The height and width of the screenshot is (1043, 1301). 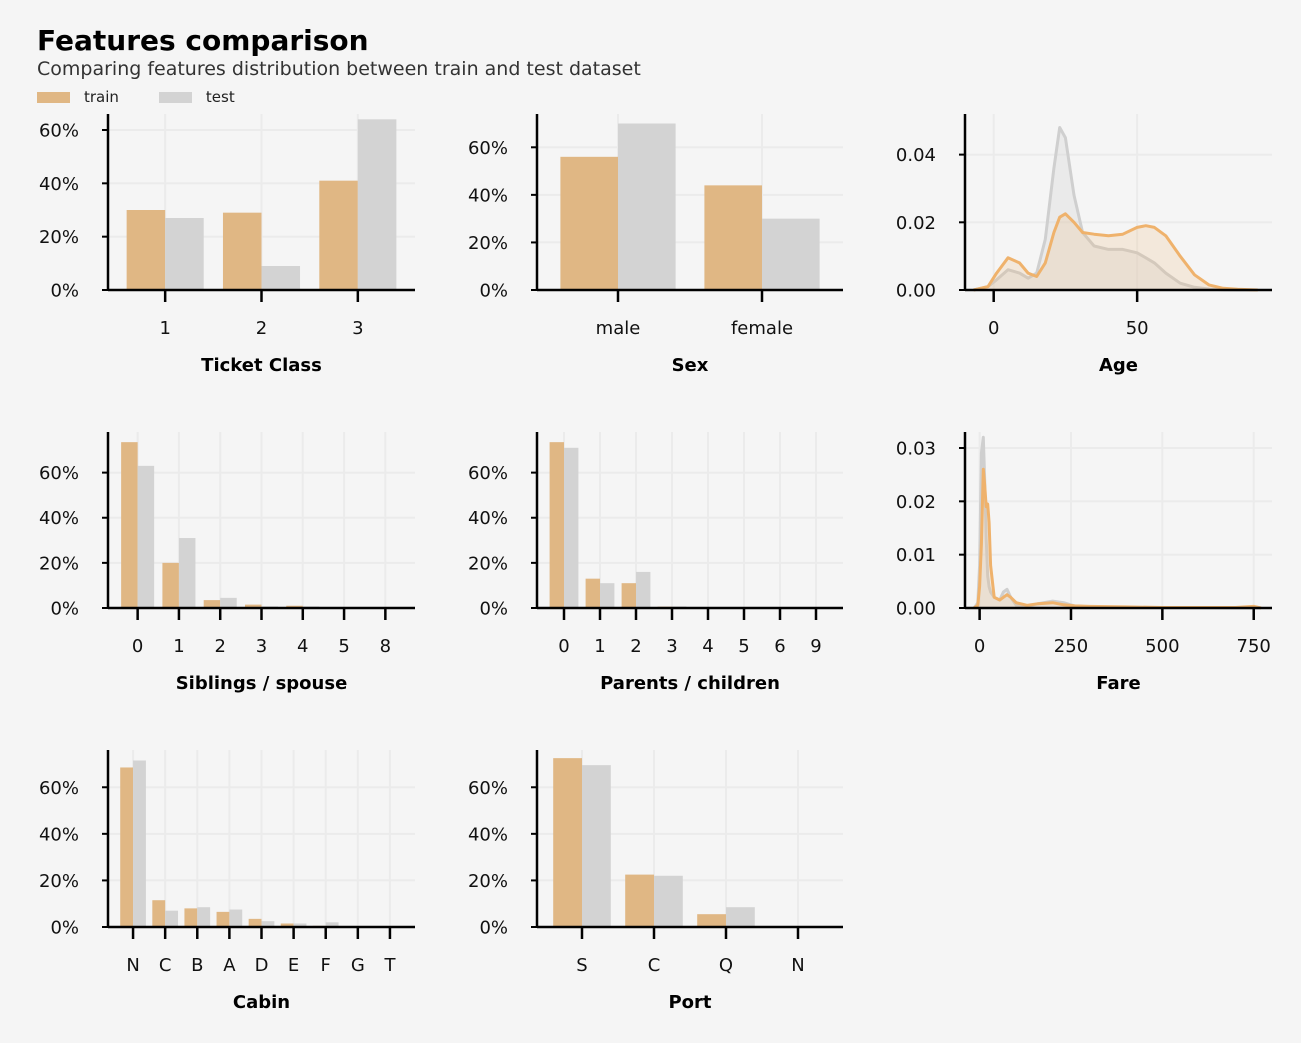 I want to click on bar-test-N, so click(x=139, y=843).